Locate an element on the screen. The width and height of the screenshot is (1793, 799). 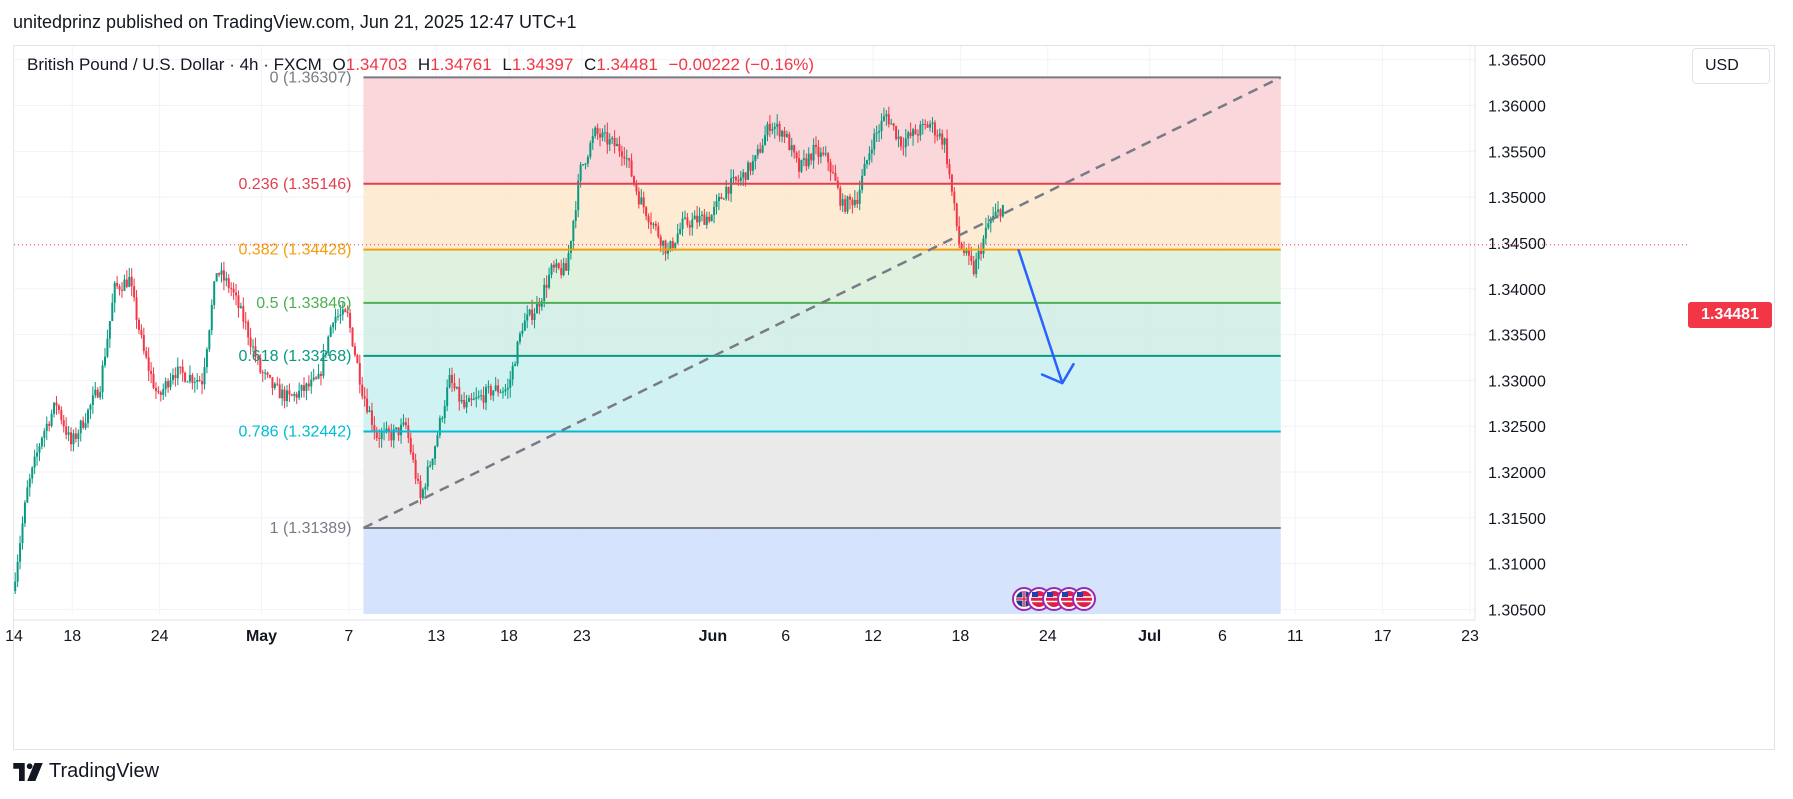
projection-arrow-shaft is located at coordinates (1040, 317).